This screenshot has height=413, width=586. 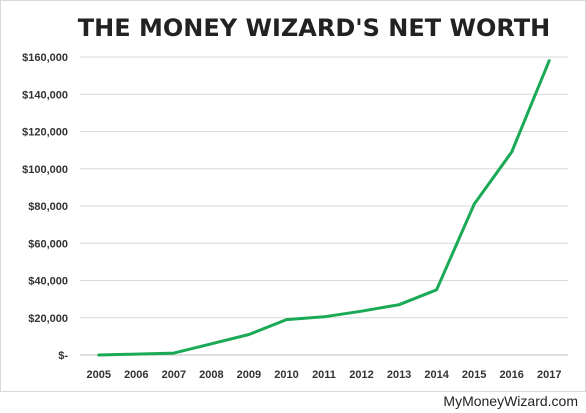 What do you see at coordinates (361, 375) in the screenshot?
I see `x-tick-label: 2012` at bounding box center [361, 375].